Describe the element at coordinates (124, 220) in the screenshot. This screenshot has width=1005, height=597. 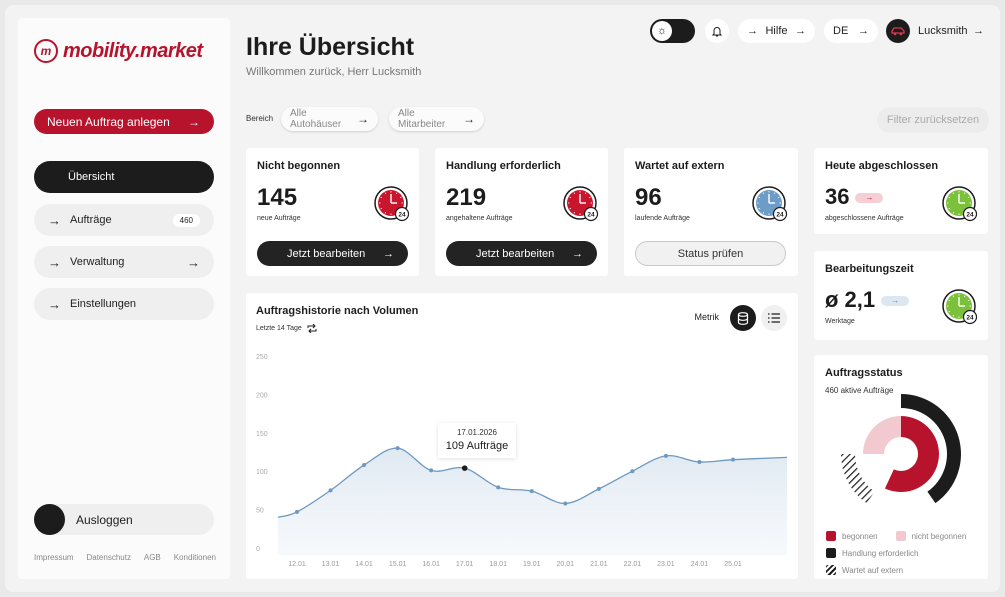
I see `sidebar-item-orders: → Aufträge 460` at that location.